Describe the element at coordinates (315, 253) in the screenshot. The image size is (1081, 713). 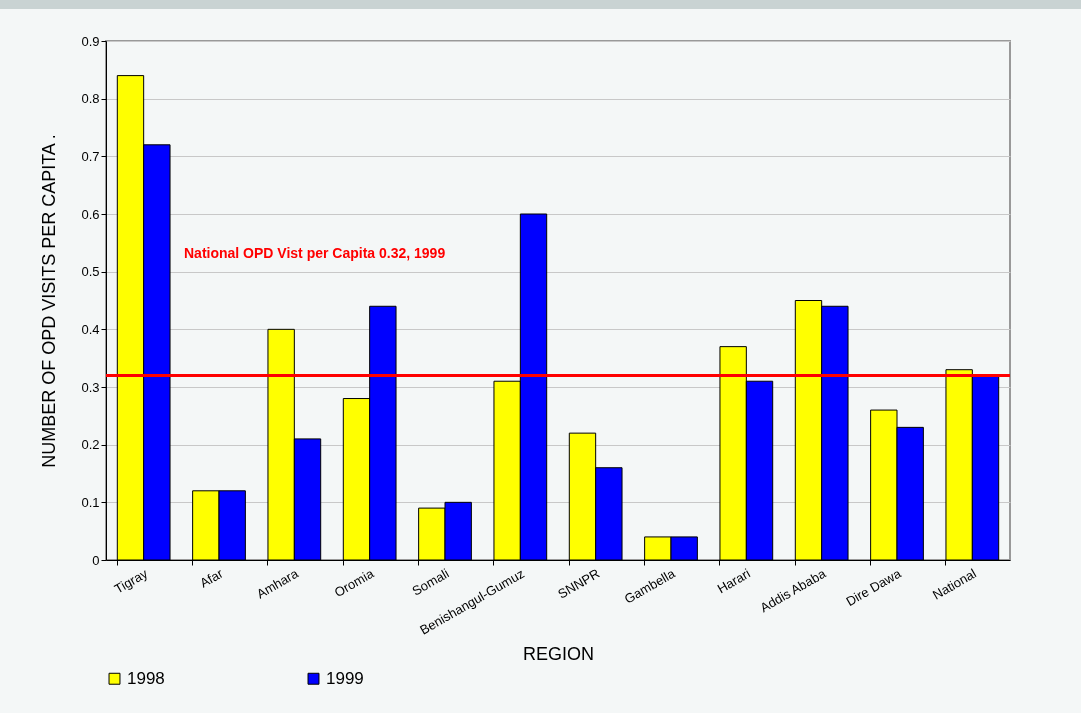
I see `annotation: National OPD Vist per Capita 0.32, 1999` at that location.